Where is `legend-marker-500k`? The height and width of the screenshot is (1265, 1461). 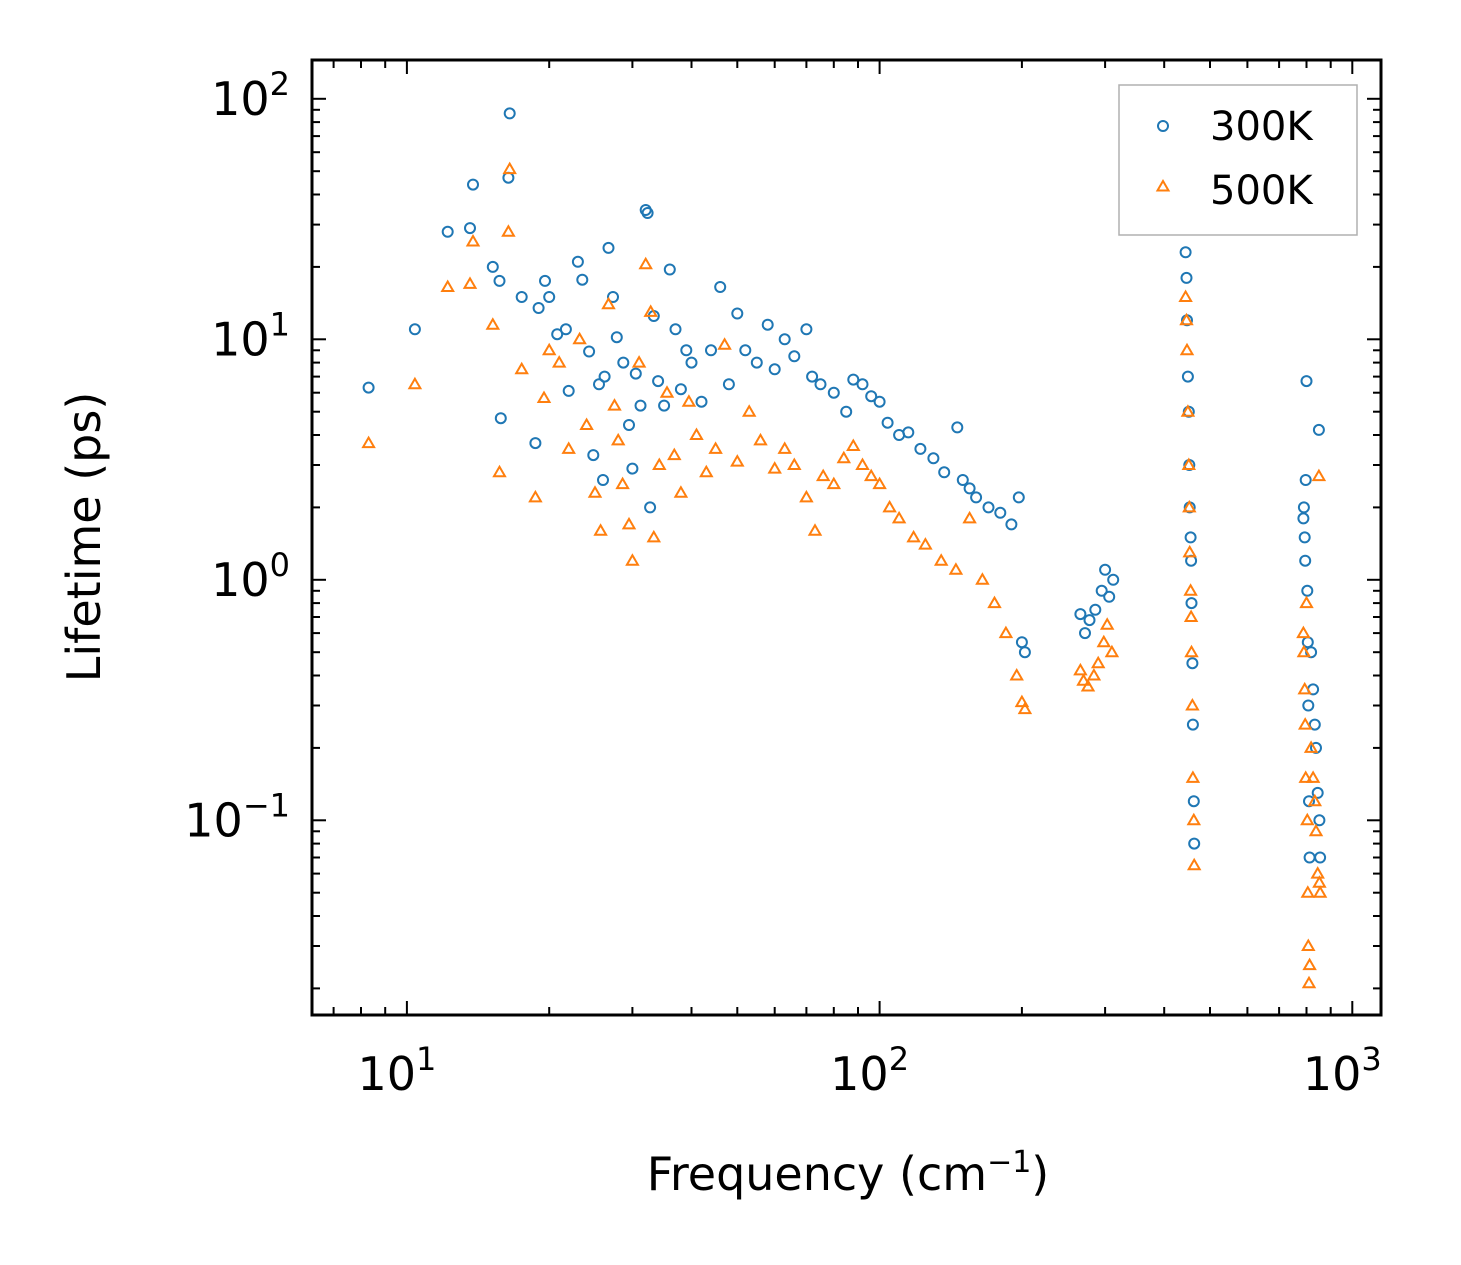
legend-marker-500k is located at coordinates (1163, 185).